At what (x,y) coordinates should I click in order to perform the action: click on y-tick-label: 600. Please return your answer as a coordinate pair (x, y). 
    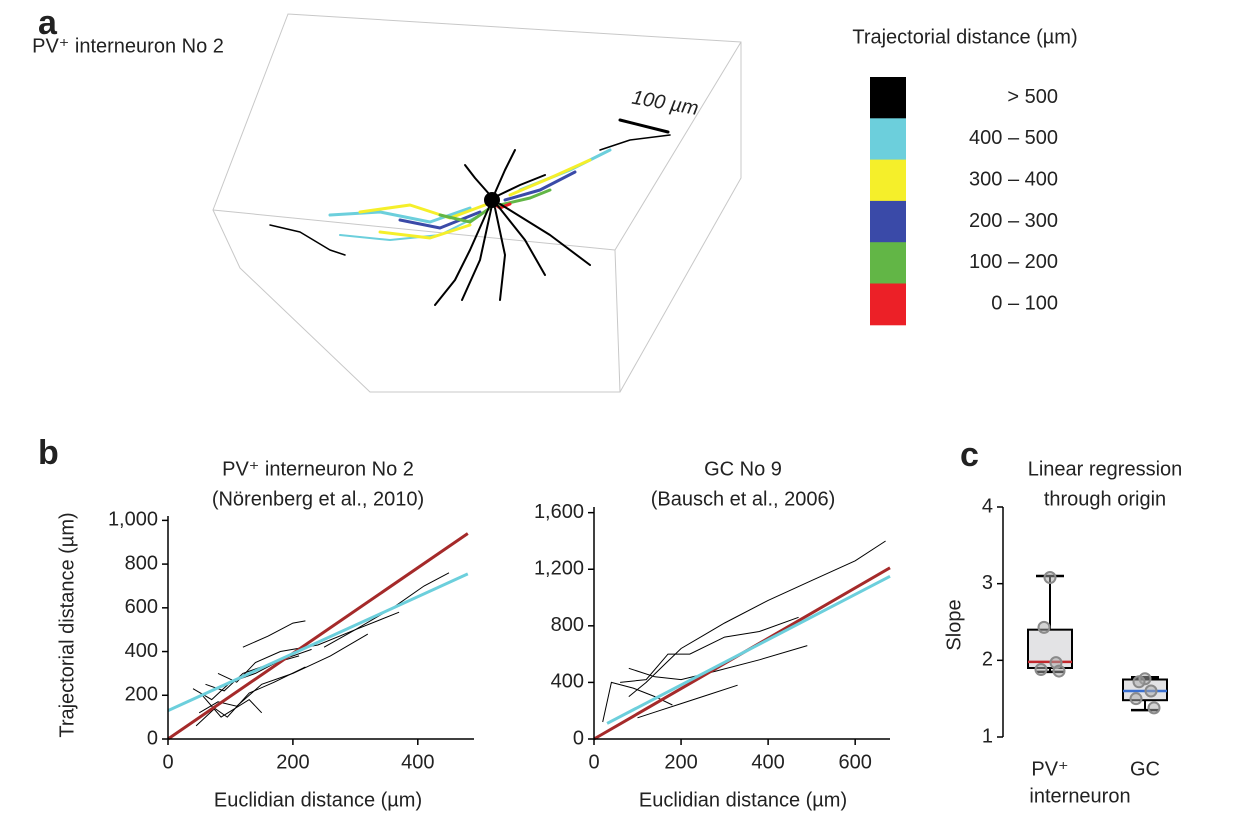
    Looking at the image, I should click on (141, 607).